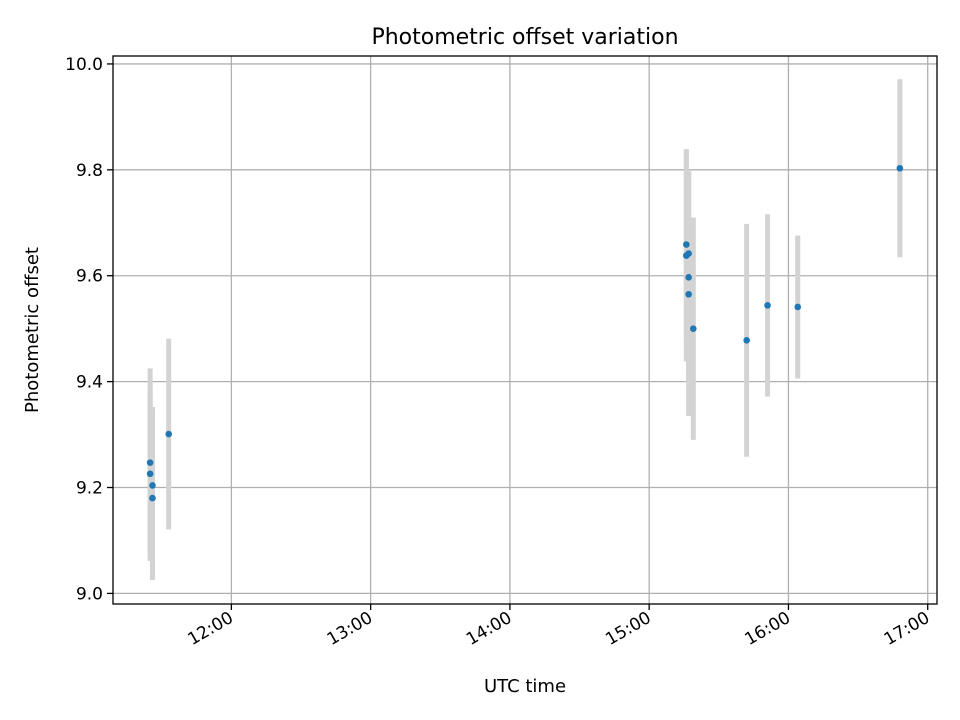  Describe the element at coordinates (84, 65) in the screenshot. I see `y-tick-label: 10.0` at that location.